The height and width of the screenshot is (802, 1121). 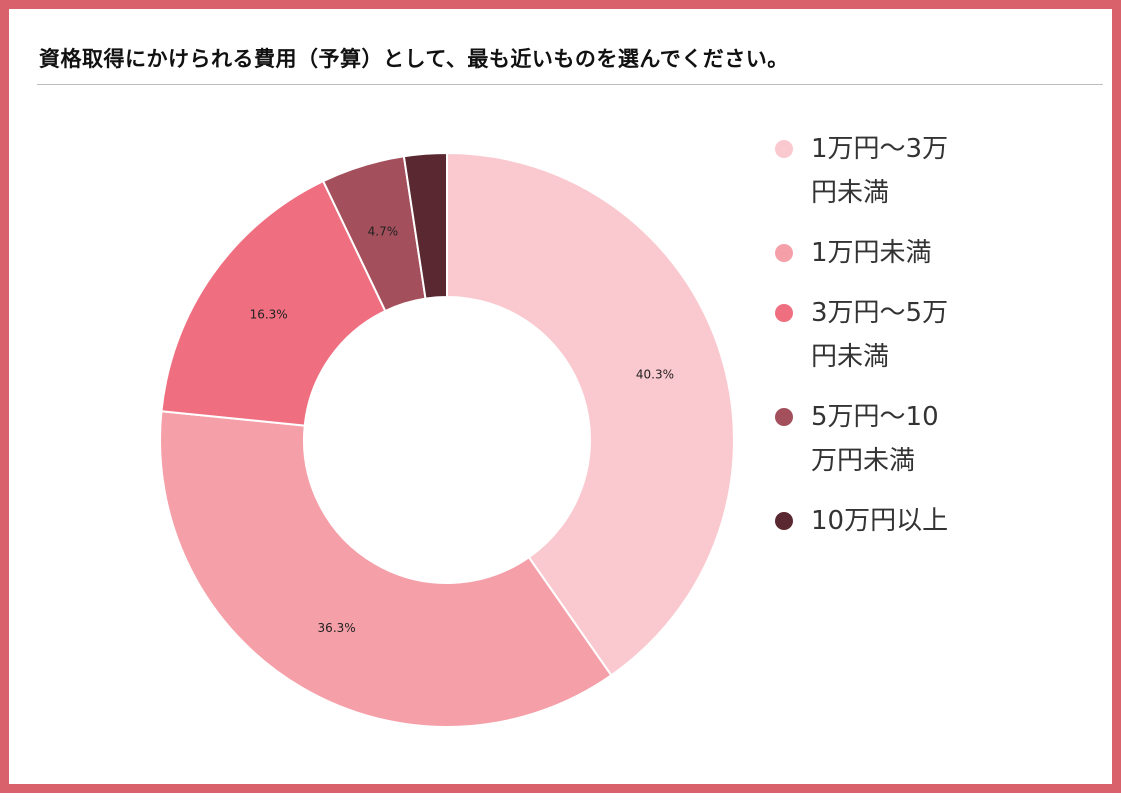 What do you see at coordinates (880, 521) in the screenshot?
I see `legend-label-line1: 10万円以上` at bounding box center [880, 521].